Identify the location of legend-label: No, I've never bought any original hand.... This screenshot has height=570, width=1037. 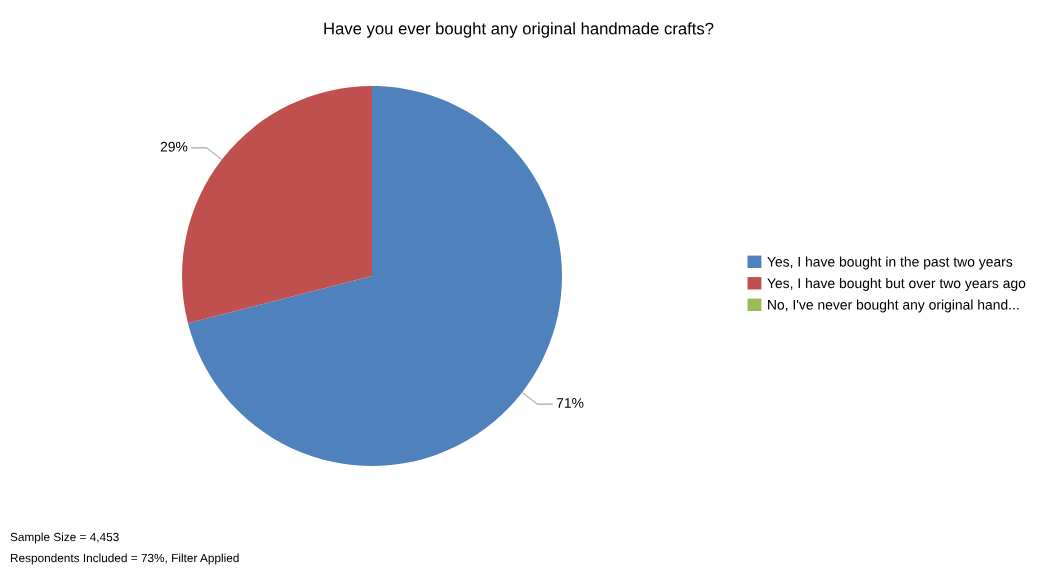
(893, 306).